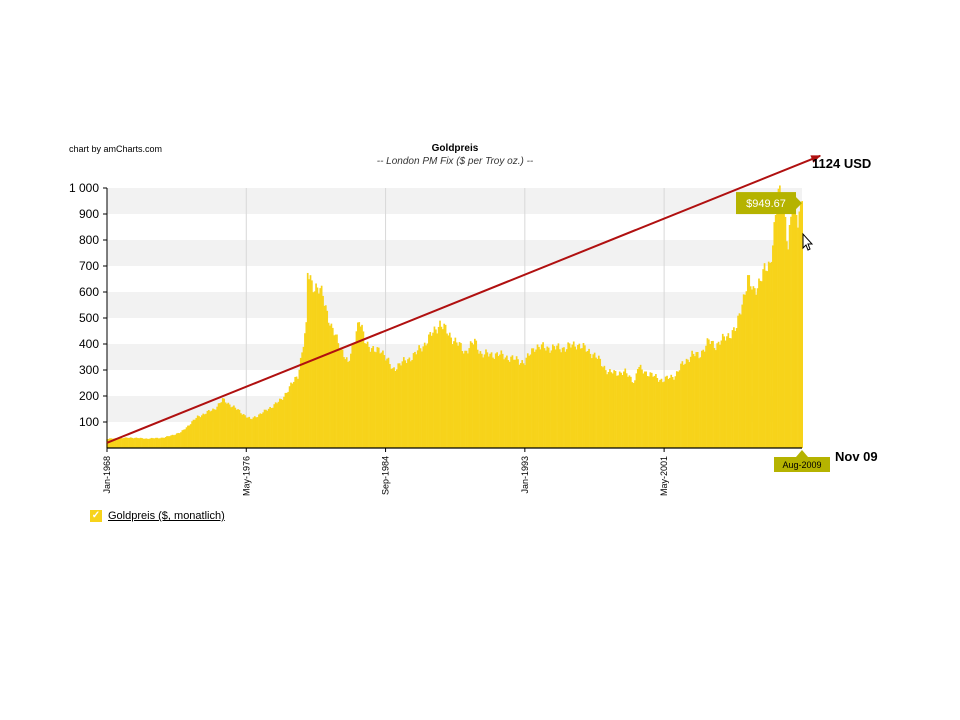  What do you see at coordinates (166, 516) in the screenshot?
I see `legend-label: Goldpreis ($, monatlich)` at bounding box center [166, 516].